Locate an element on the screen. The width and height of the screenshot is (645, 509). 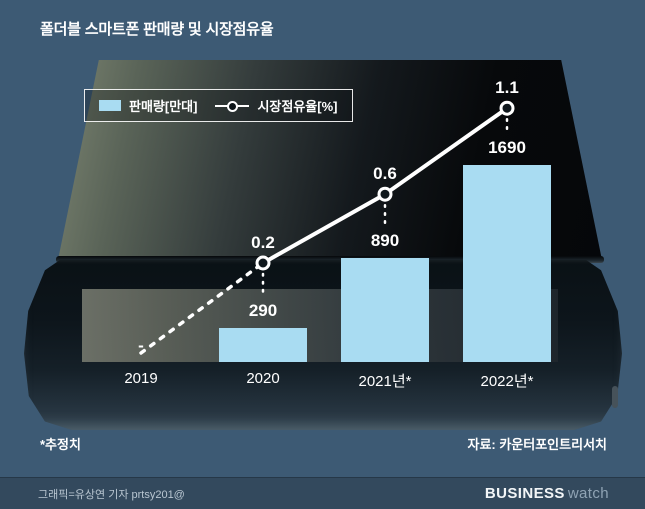
logo-text-primary: BUSINESS is located at coordinates (524, 493).